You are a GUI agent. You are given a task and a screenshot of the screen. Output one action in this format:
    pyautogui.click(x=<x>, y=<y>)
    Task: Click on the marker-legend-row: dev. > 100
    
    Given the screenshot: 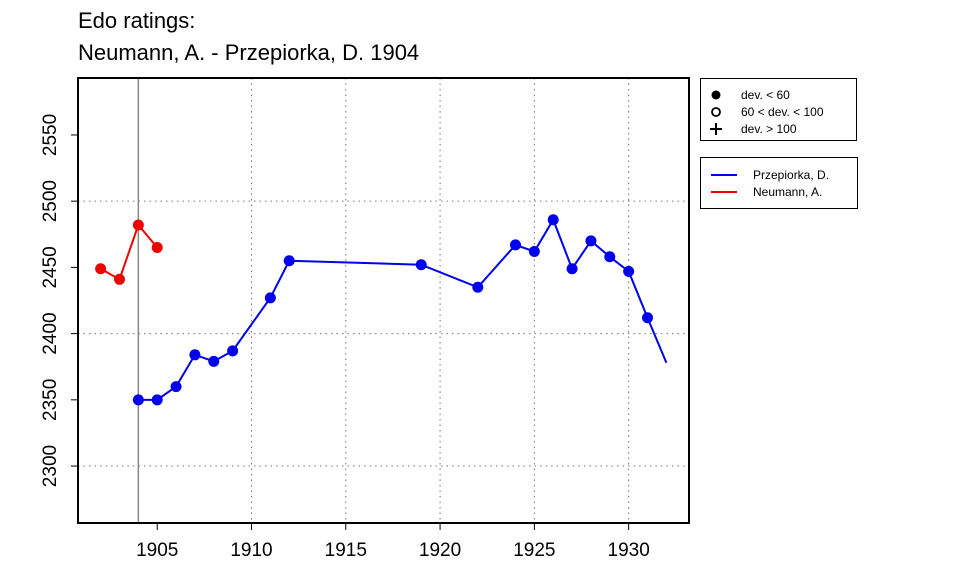 What is the action you would take?
    pyautogui.click(x=778, y=129)
    